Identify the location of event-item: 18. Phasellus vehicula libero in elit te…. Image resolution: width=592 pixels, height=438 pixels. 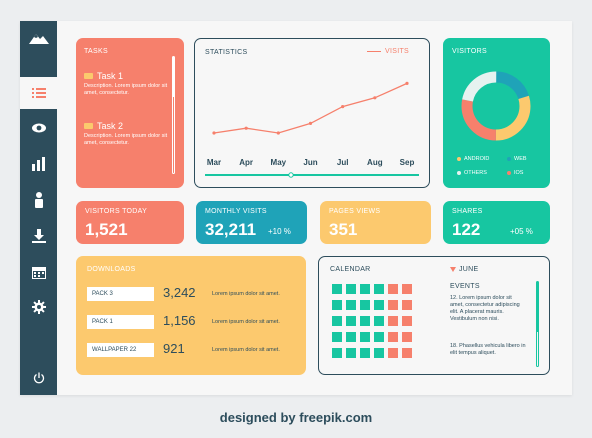
(488, 349).